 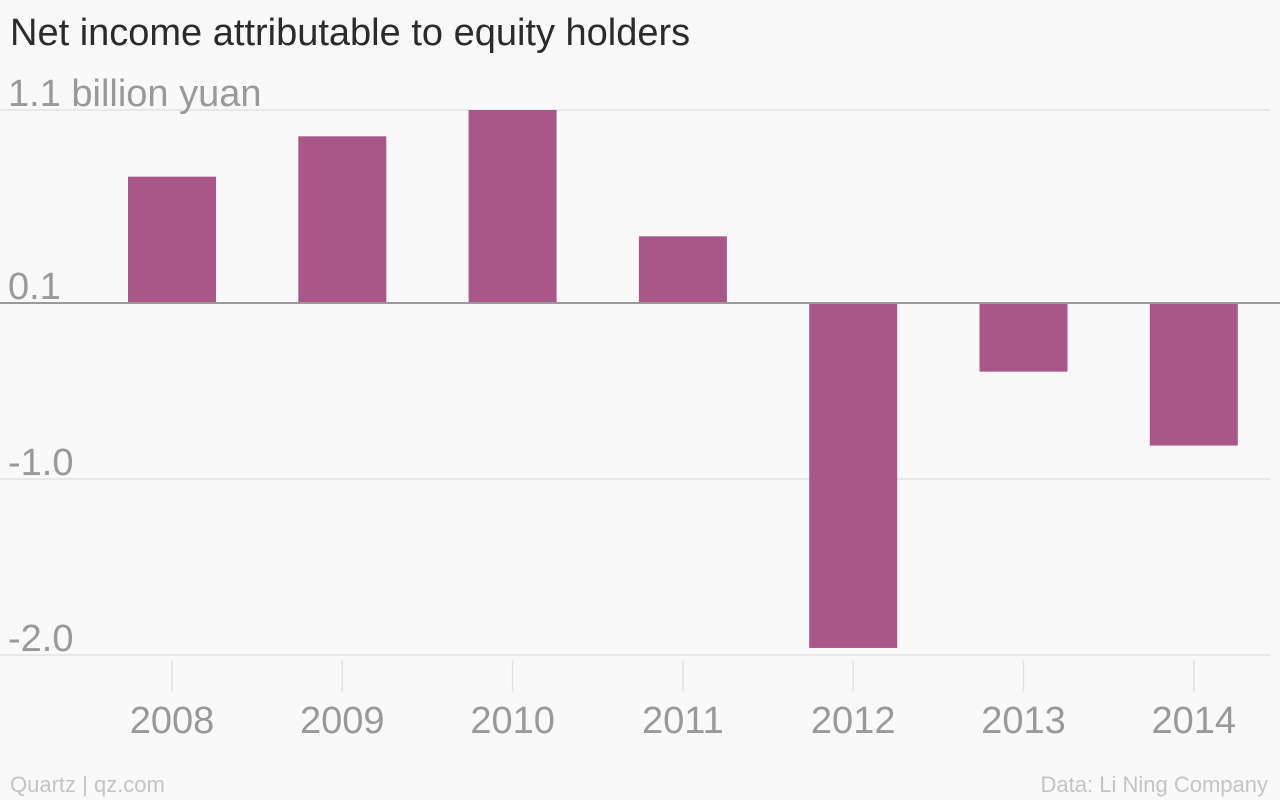 What do you see at coordinates (40, 639) in the screenshot?
I see `y-tick-label: -2.0` at bounding box center [40, 639].